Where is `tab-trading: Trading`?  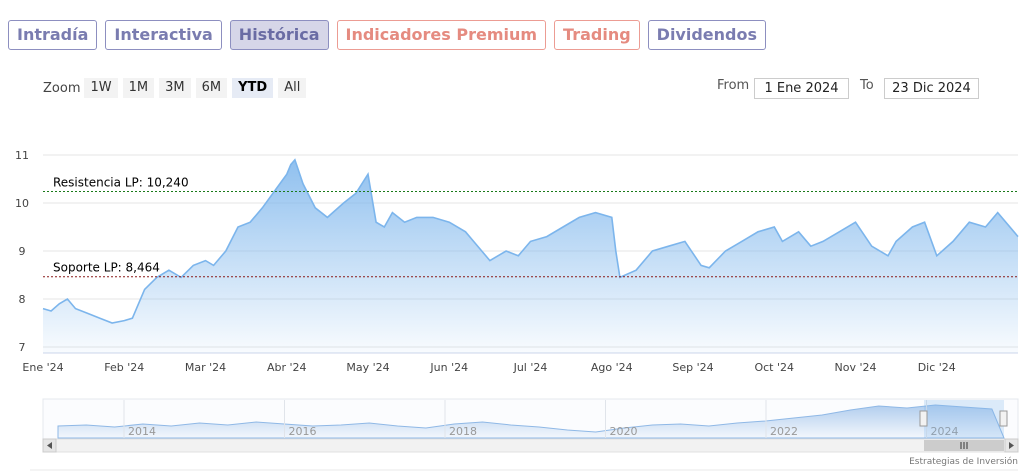 tab-trading: Trading is located at coordinates (597, 35).